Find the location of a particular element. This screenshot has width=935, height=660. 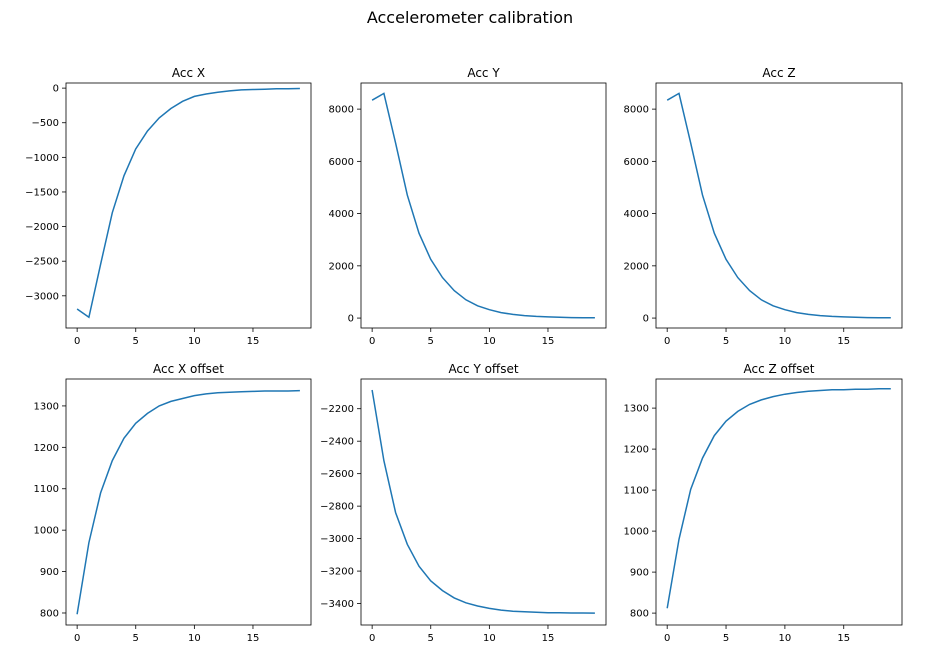

y-tick-label: −3400 is located at coordinates (337, 604).